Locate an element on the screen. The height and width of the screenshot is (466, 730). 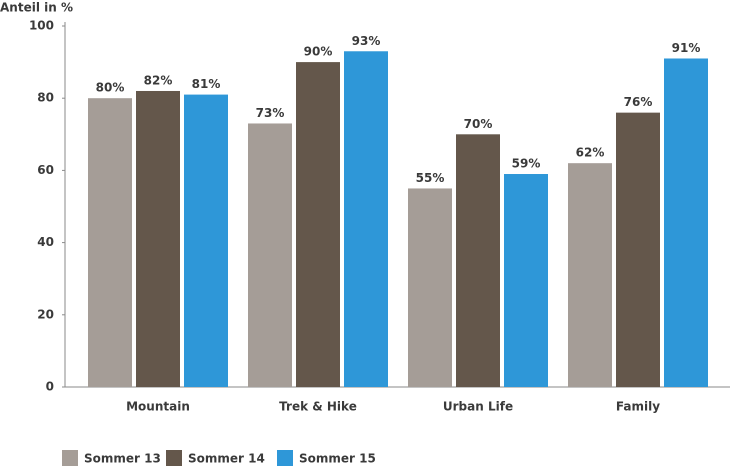
value-label: 90% is located at coordinates (318, 52).